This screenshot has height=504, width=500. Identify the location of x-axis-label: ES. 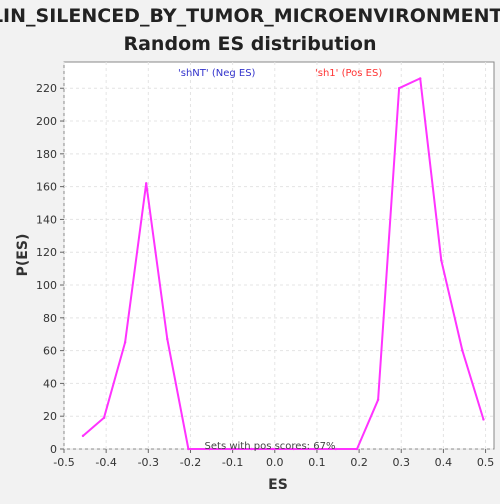
(278, 485).